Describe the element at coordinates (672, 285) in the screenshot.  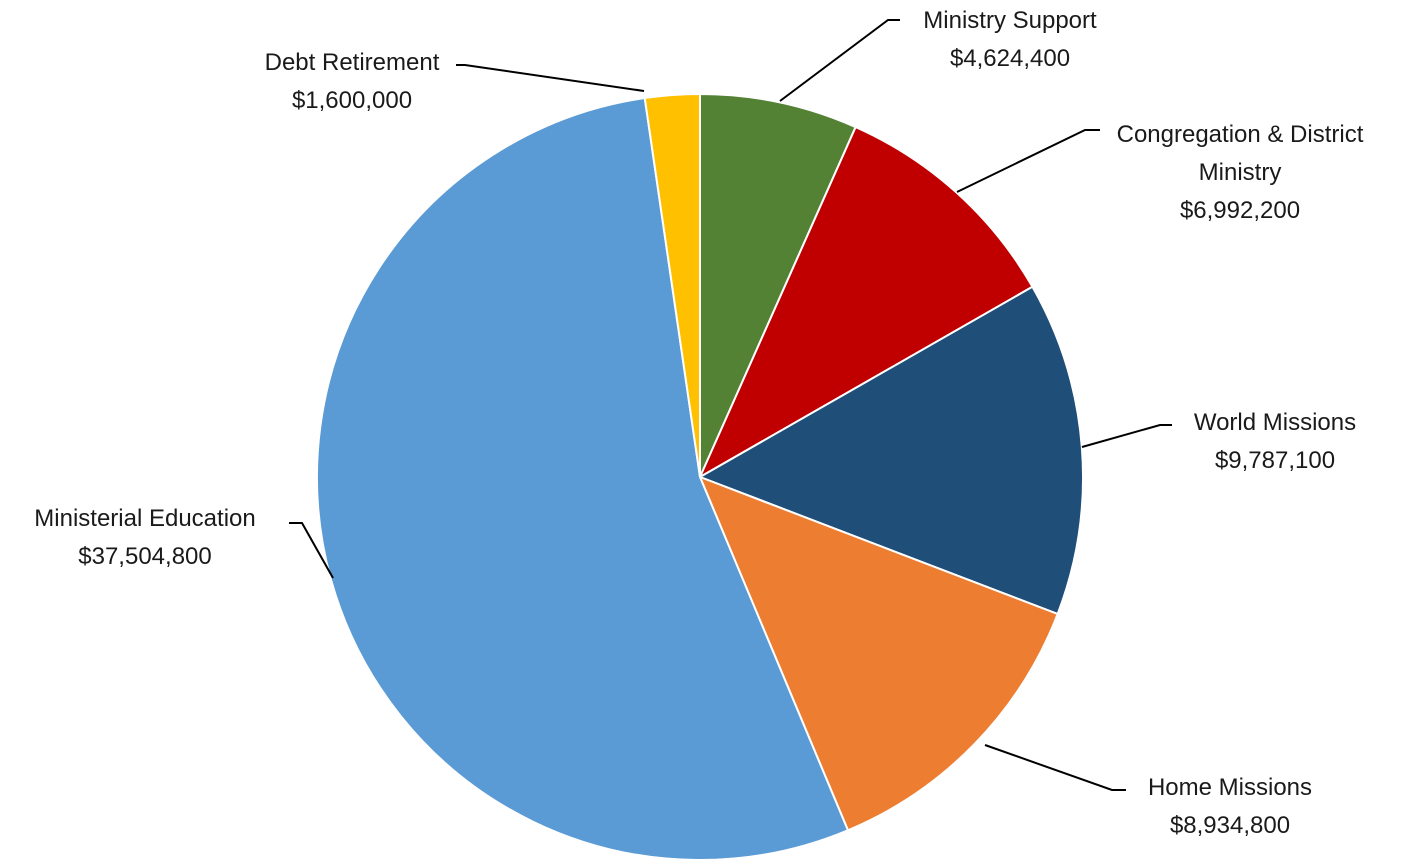
I see `pie-slice-debt-retirement` at that location.